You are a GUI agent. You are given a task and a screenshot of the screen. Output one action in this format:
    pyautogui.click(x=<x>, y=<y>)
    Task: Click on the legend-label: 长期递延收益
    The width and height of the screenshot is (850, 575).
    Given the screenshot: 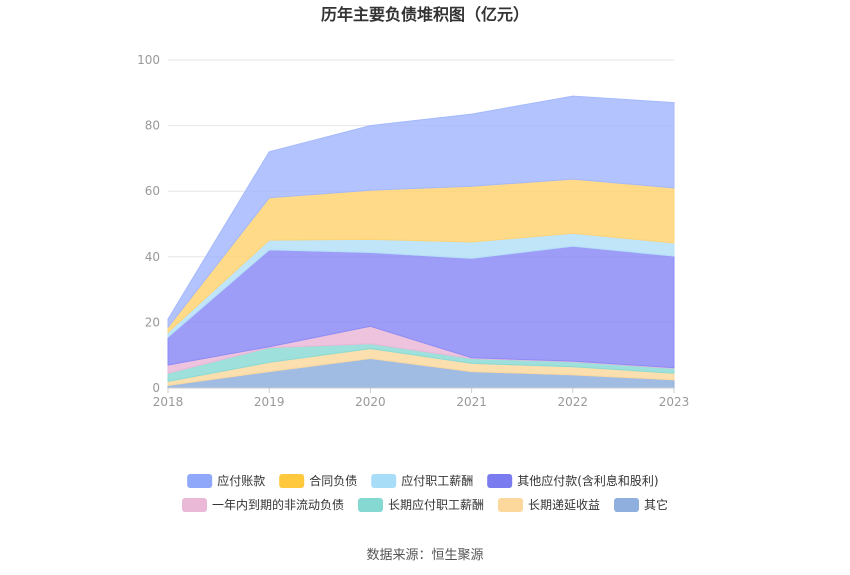 What is the action you would take?
    pyautogui.click(x=564, y=505)
    